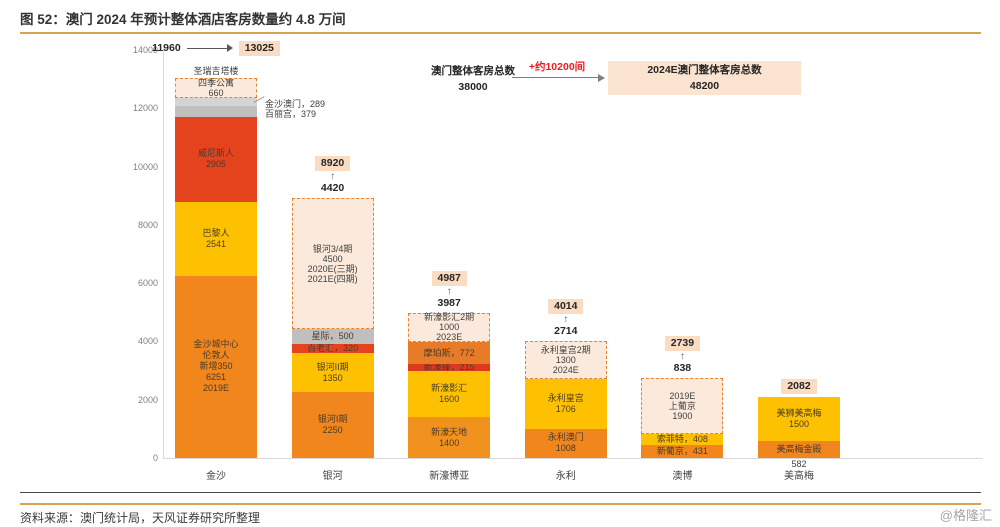 Image resolution: width=1000 pixels, height=527 pixels. What do you see at coordinates (332, 430) in the screenshot?
I see `segment-label-line: 2250` at bounding box center [332, 430].